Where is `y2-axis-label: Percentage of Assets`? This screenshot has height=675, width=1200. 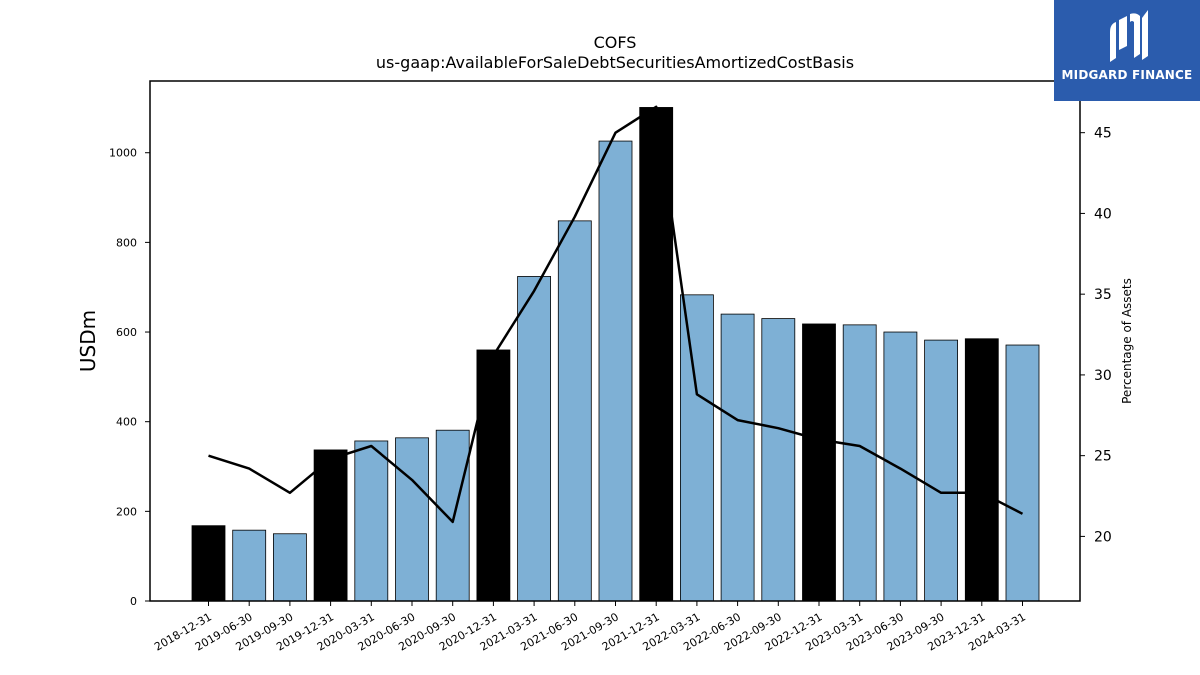 y2-axis-label: Percentage of Assets is located at coordinates (1127, 341).